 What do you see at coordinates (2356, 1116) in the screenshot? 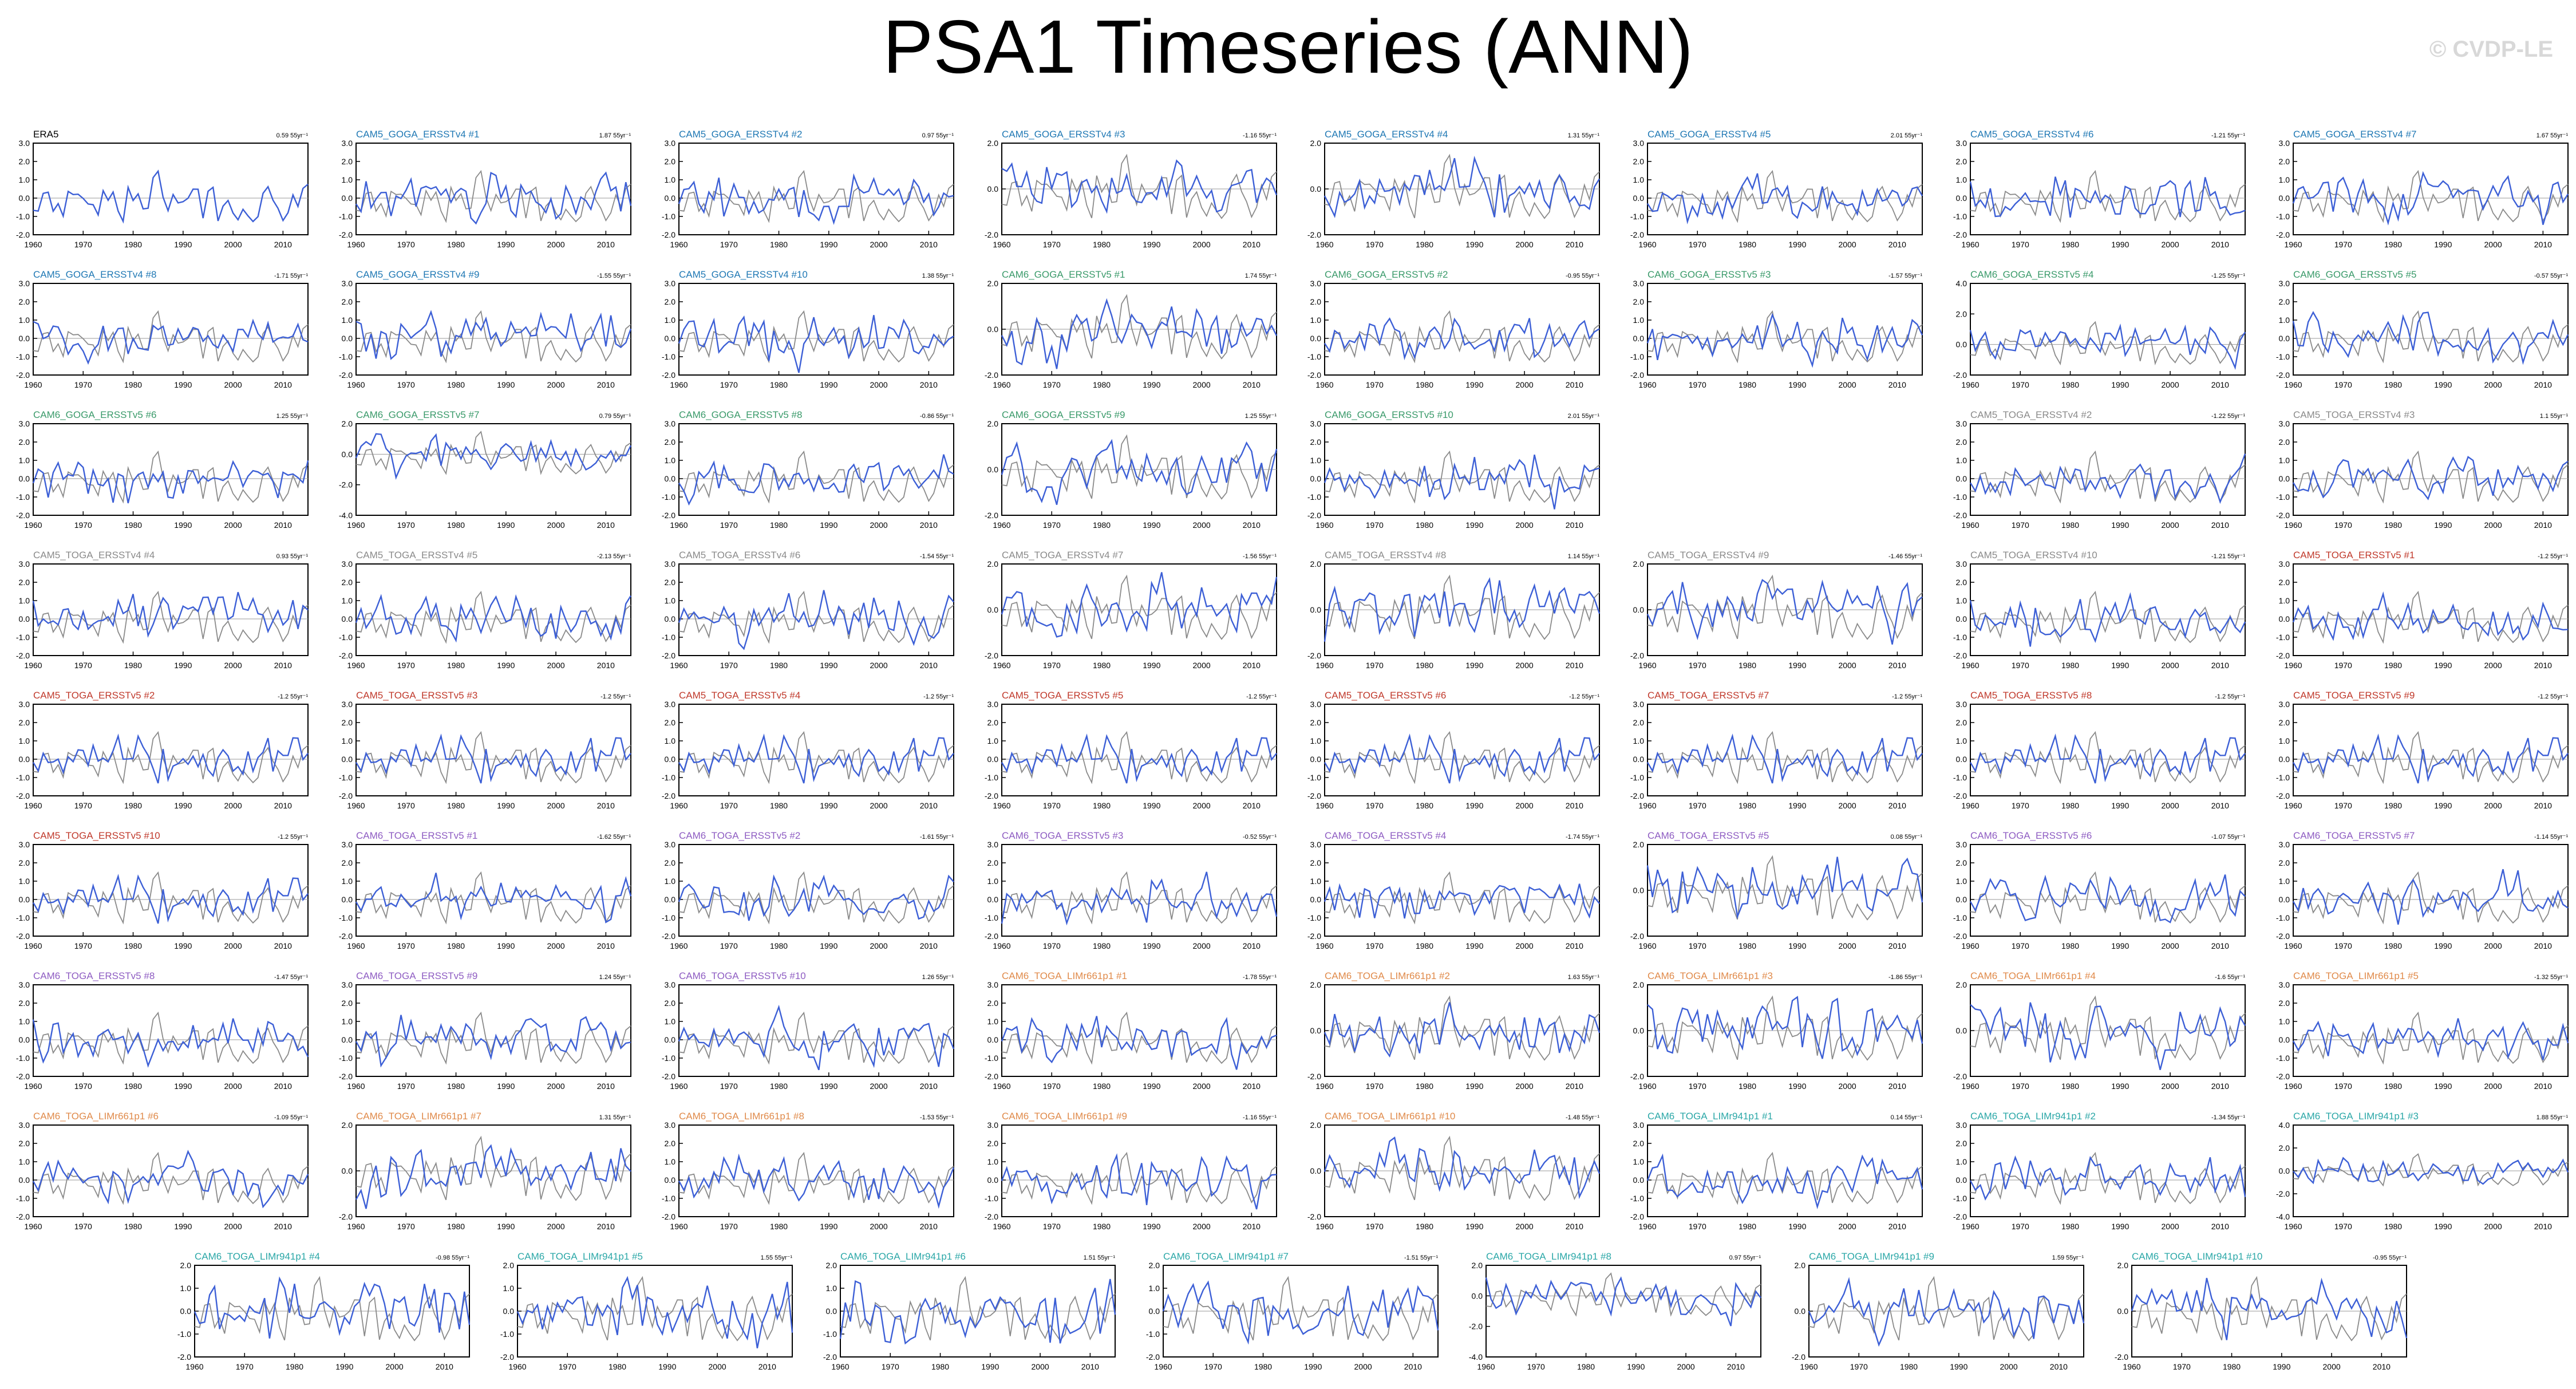
I see `panel-title: CAM6_TOGA_LIMr941p1 #3` at bounding box center [2356, 1116].